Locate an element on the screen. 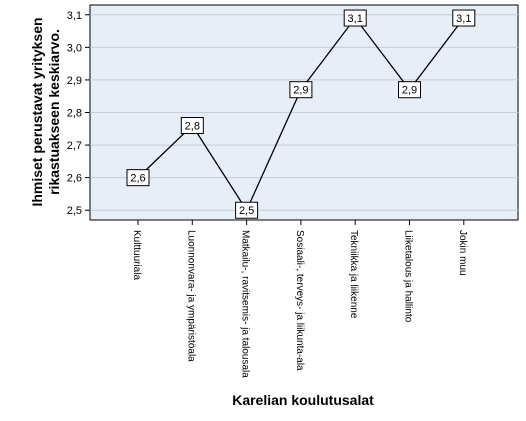 The width and height of the screenshot is (526, 421). y-tick-label: 2,9 is located at coordinates (74, 81).